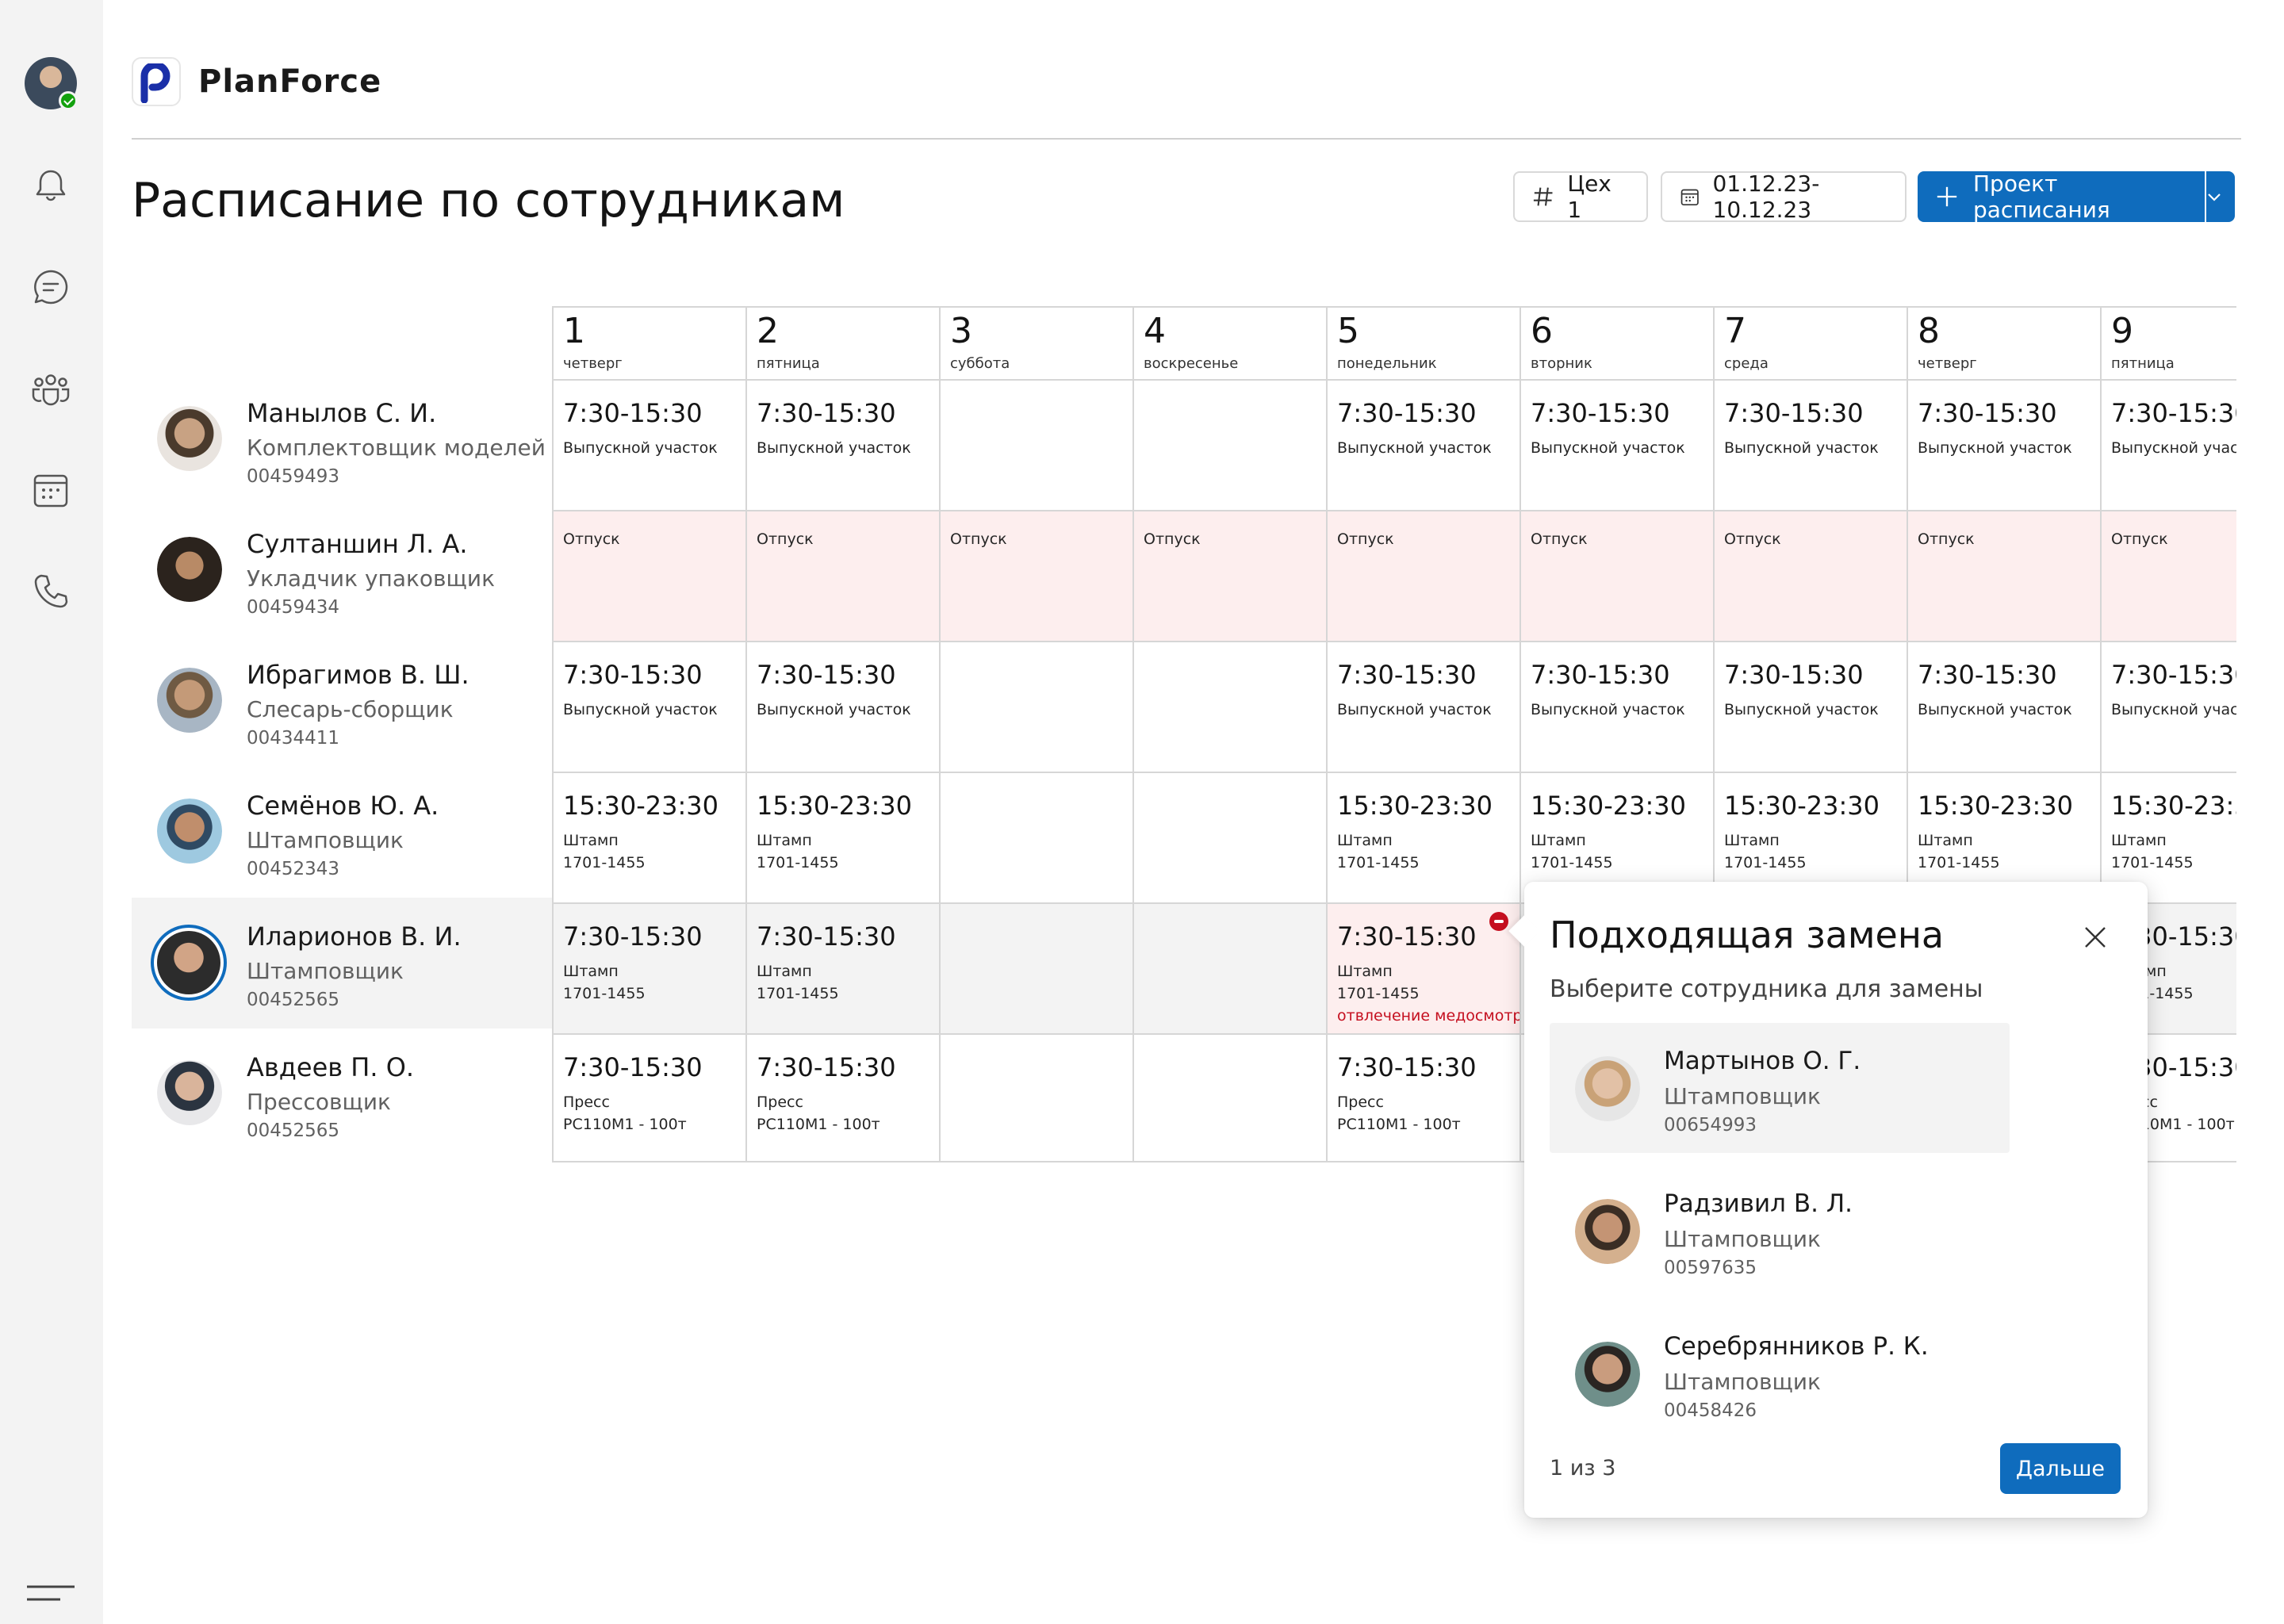 This screenshot has width=2284, height=1624. What do you see at coordinates (342, 1093) in the screenshot?
I see `employee-row: Авдеев П. О. Прессовщик 00452565` at bounding box center [342, 1093].